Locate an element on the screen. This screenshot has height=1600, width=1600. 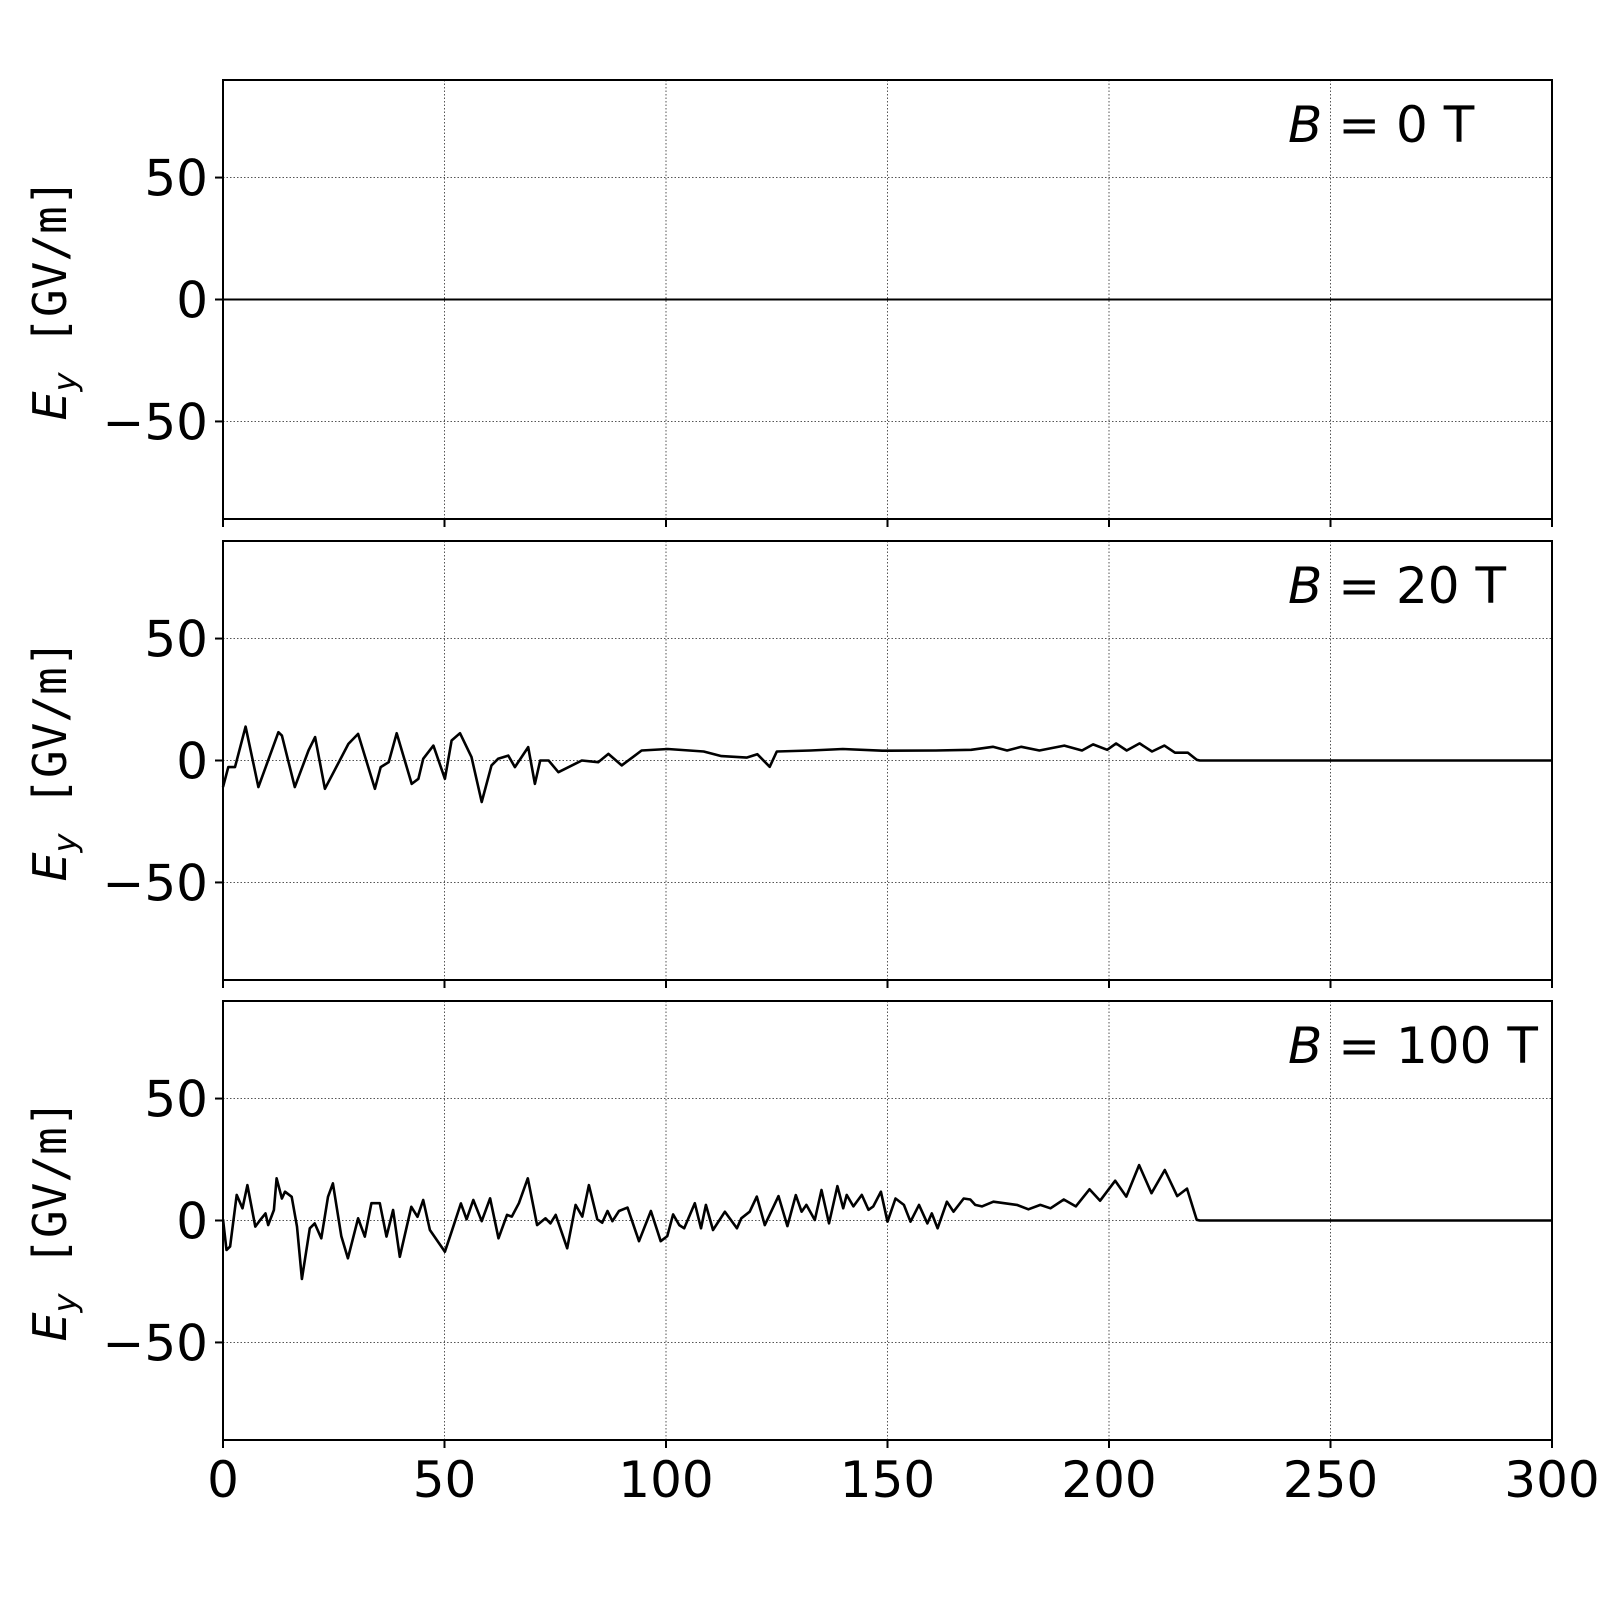
annotation-value: 0 T is located at coordinates (1435, 125).